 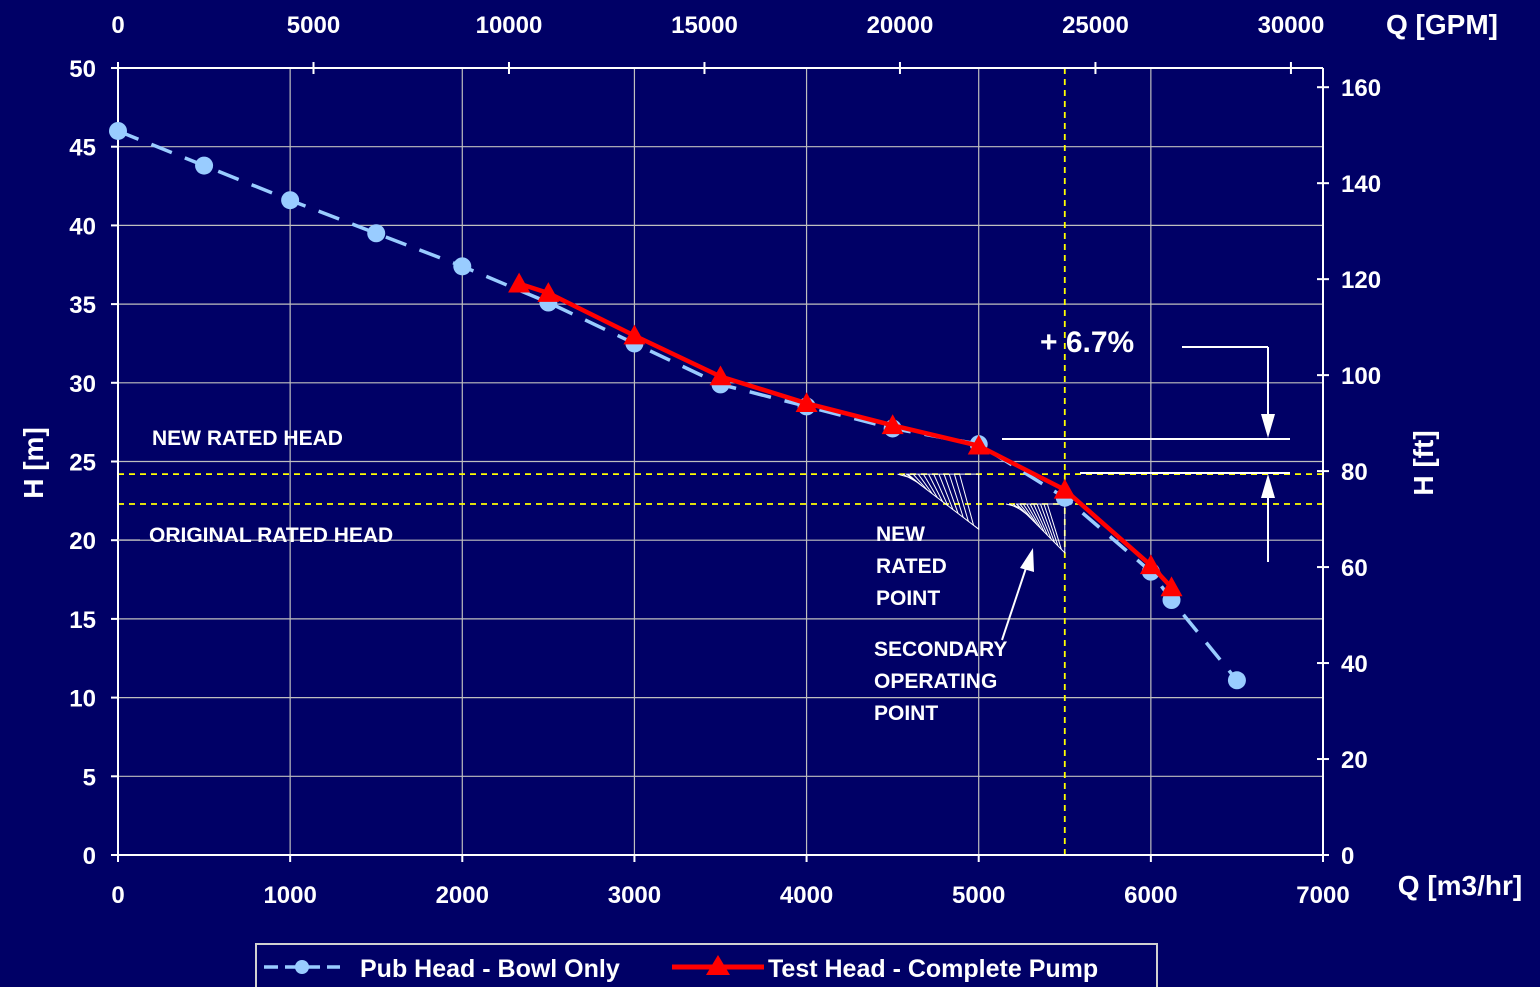 What do you see at coordinates (509, 25) in the screenshot?
I see `top-tick-label: 10000` at bounding box center [509, 25].